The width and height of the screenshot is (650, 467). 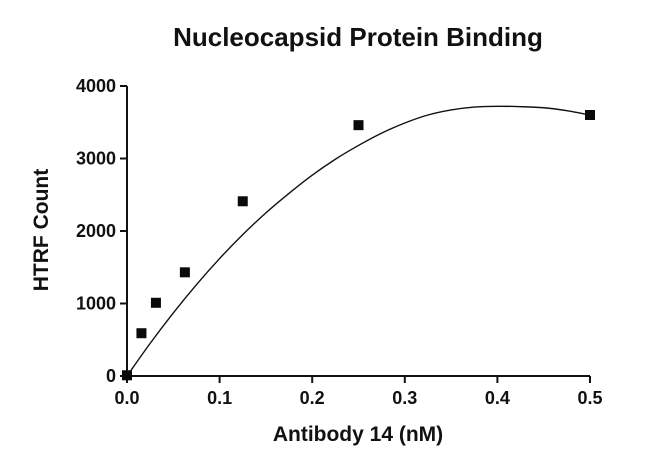 I want to click on x-axis-title: Antibody 14 (nM), so click(x=358, y=434).